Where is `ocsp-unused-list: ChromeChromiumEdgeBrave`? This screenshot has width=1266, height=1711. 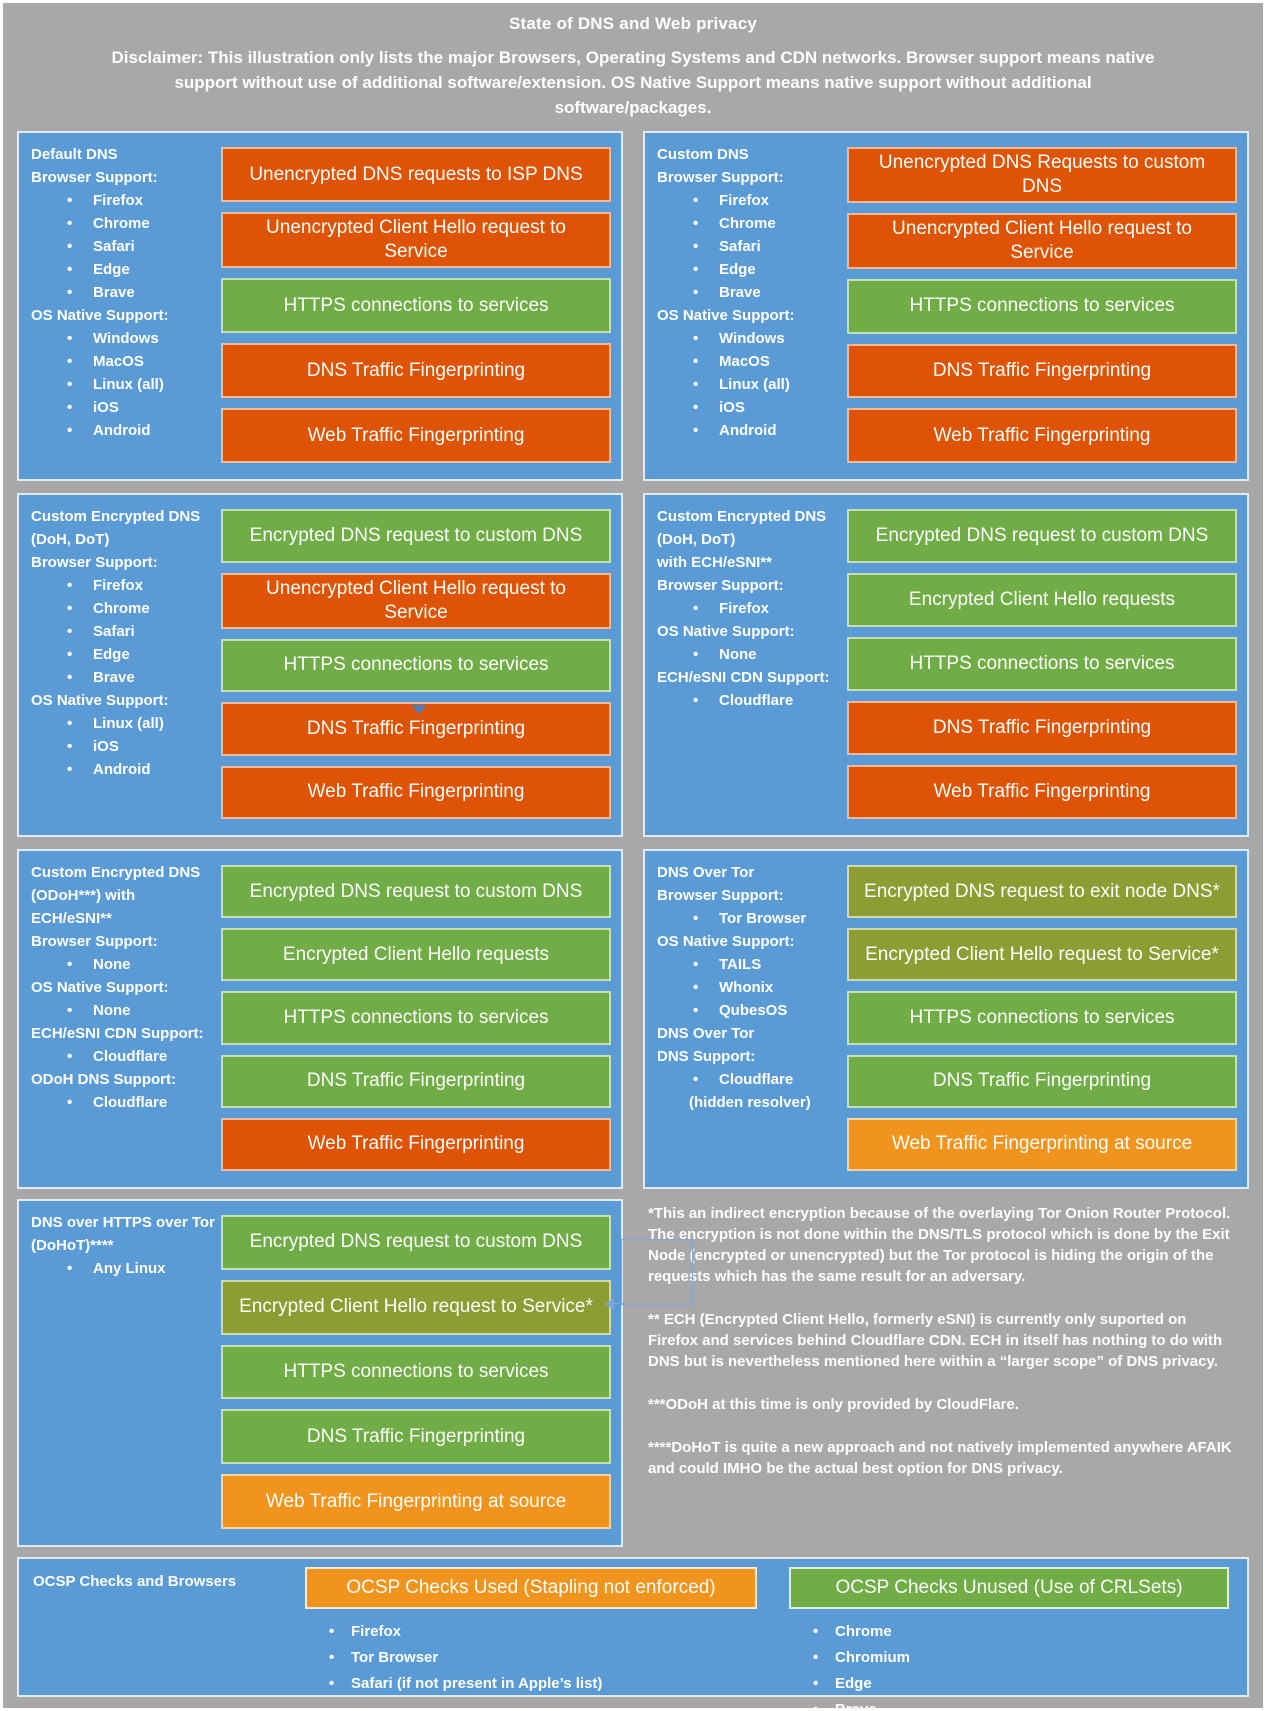
ocsp-unused-list: ChromeChromiumEdgeBrave is located at coordinates (1009, 1663).